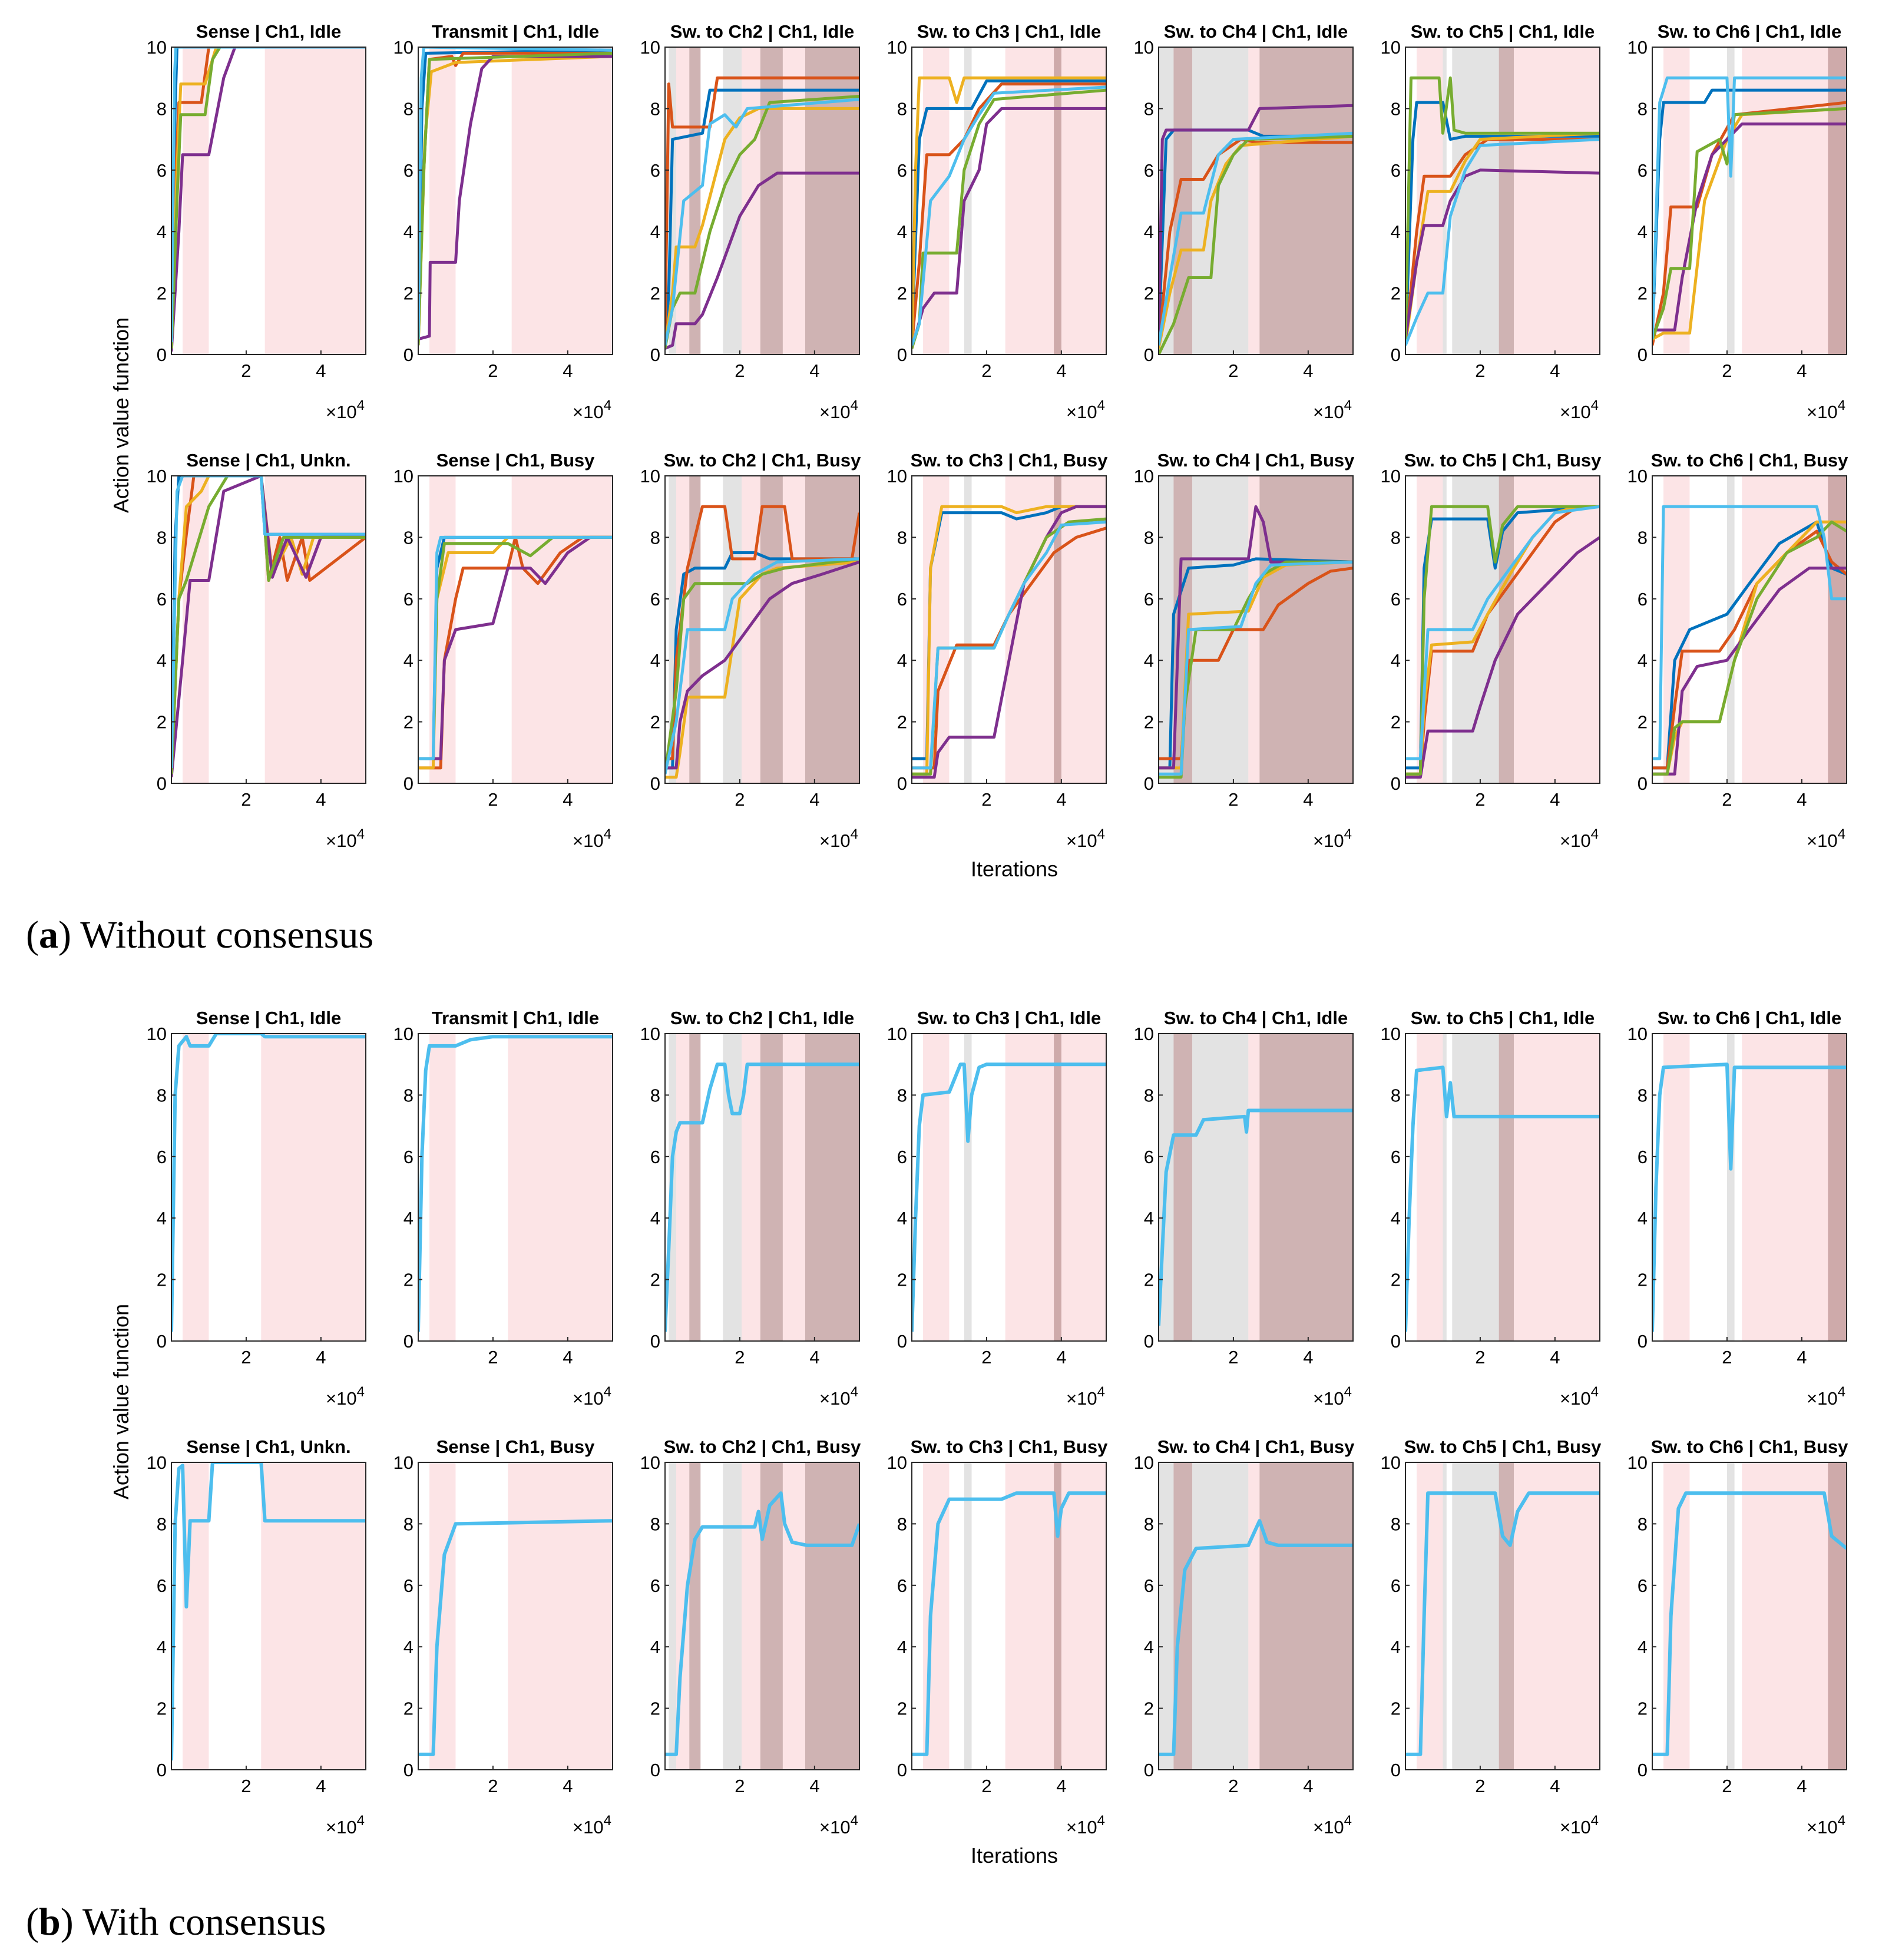  Describe the element at coordinates (227, 934) in the screenshot. I see `caption-a-text: Without consensus` at that location.